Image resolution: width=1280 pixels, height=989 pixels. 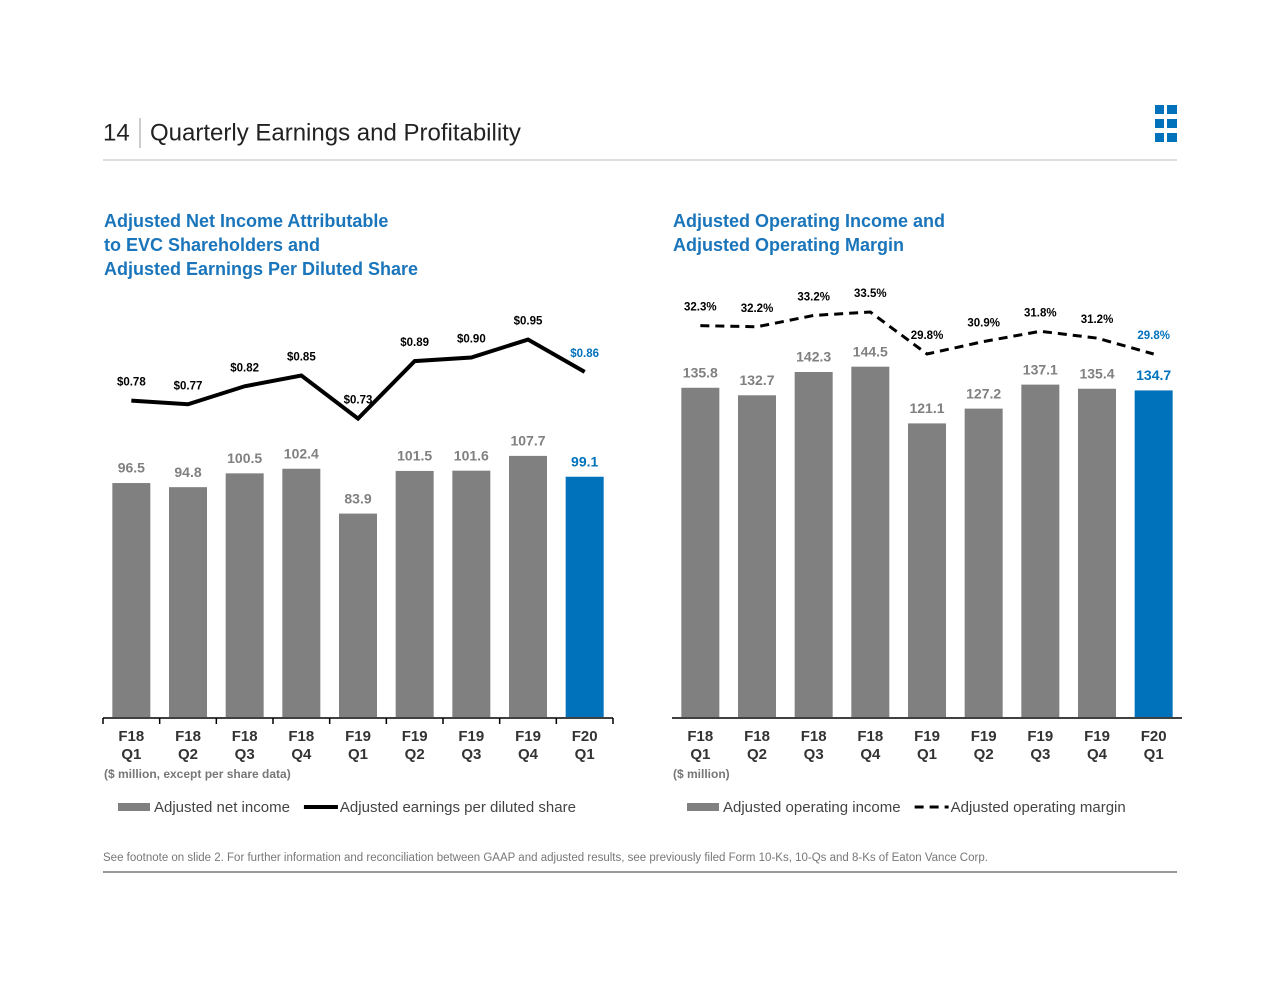 What do you see at coordinates (197, 774) in the screenshot?
I see `units-note: ($ million, except per share data)` at bounding box center [197, 774].